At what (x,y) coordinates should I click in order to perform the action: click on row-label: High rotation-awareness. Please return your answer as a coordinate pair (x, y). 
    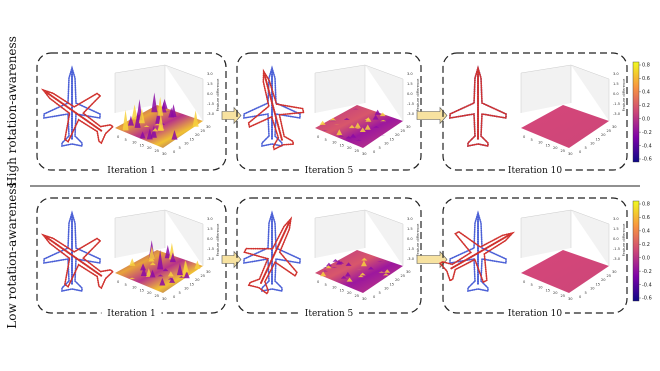
    Looking at the image, I should click on (12, 111).